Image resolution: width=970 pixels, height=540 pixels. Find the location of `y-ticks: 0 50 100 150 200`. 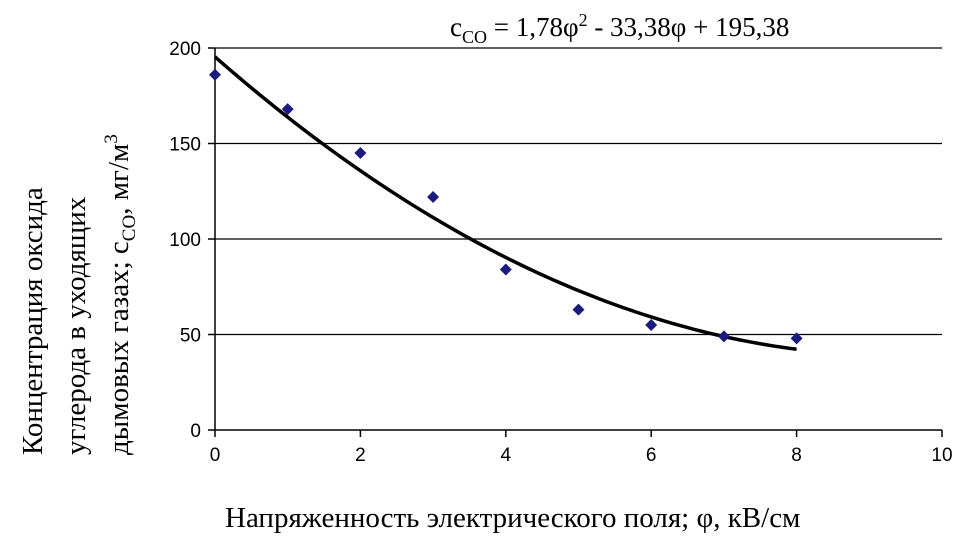

y-ticks: 0 50 100 150 200 is located at coordinates (192, 240).